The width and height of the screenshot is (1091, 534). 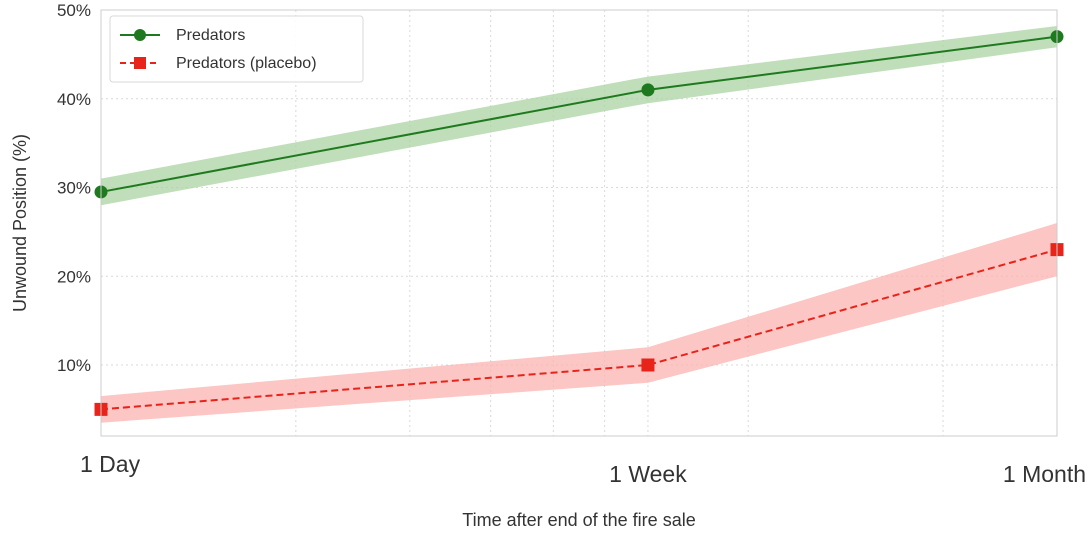 I want to click on legend-frame, so click(x=236, y=49).